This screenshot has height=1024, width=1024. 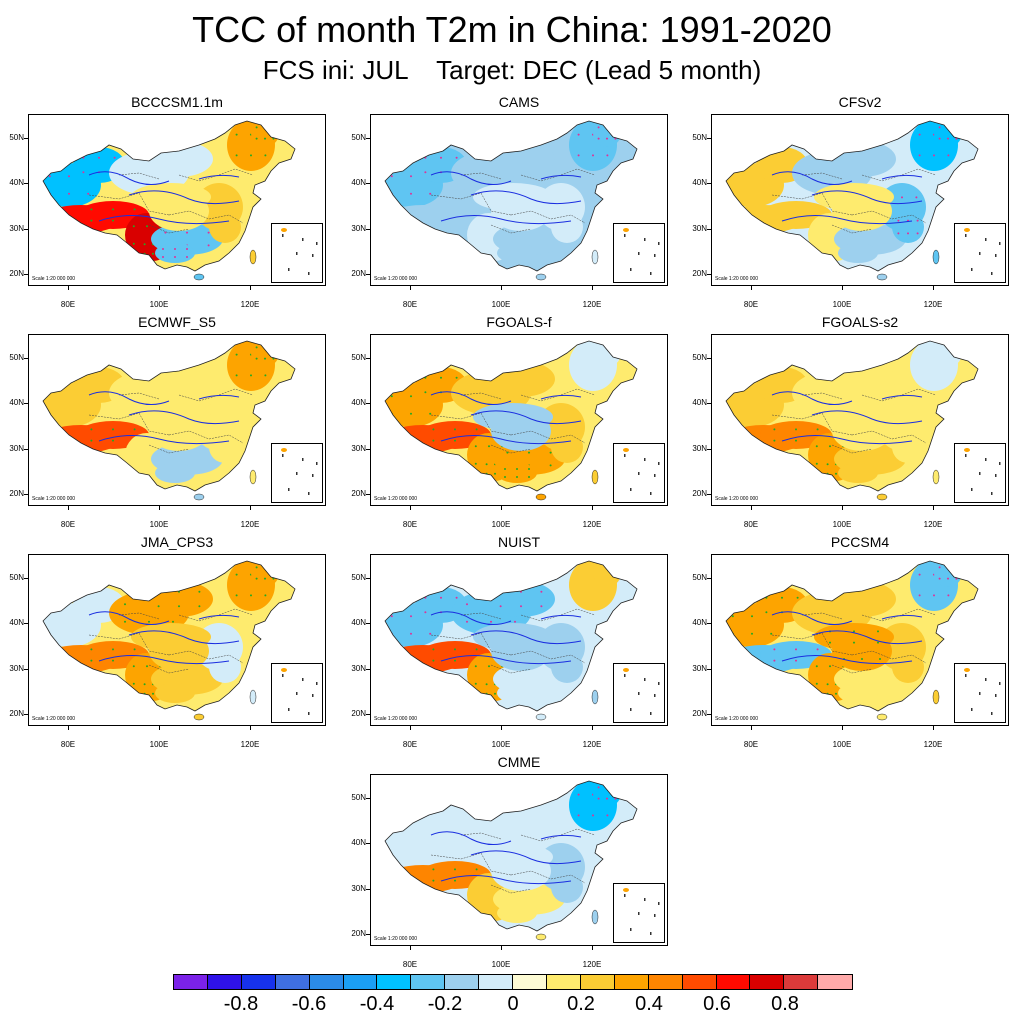 What do you see at coordinates (785, 1004) in the screenshot?
I see `colorbar-label: 0.8` at bounding box center [785, 1004].